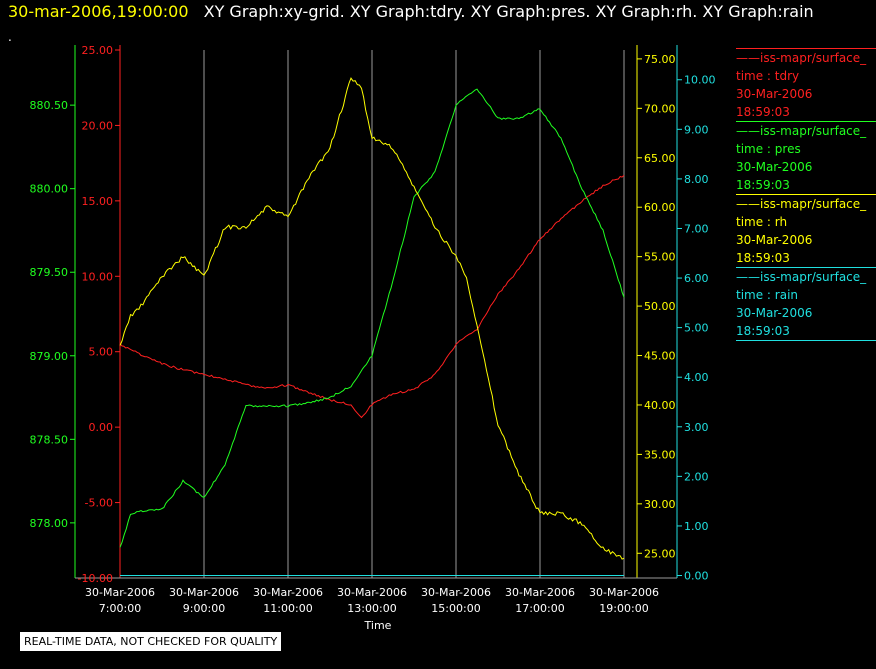  Describe the element at coordinates (101, 427) in the screenshot. I see `tdry-tick-label: 0.00` at that location.